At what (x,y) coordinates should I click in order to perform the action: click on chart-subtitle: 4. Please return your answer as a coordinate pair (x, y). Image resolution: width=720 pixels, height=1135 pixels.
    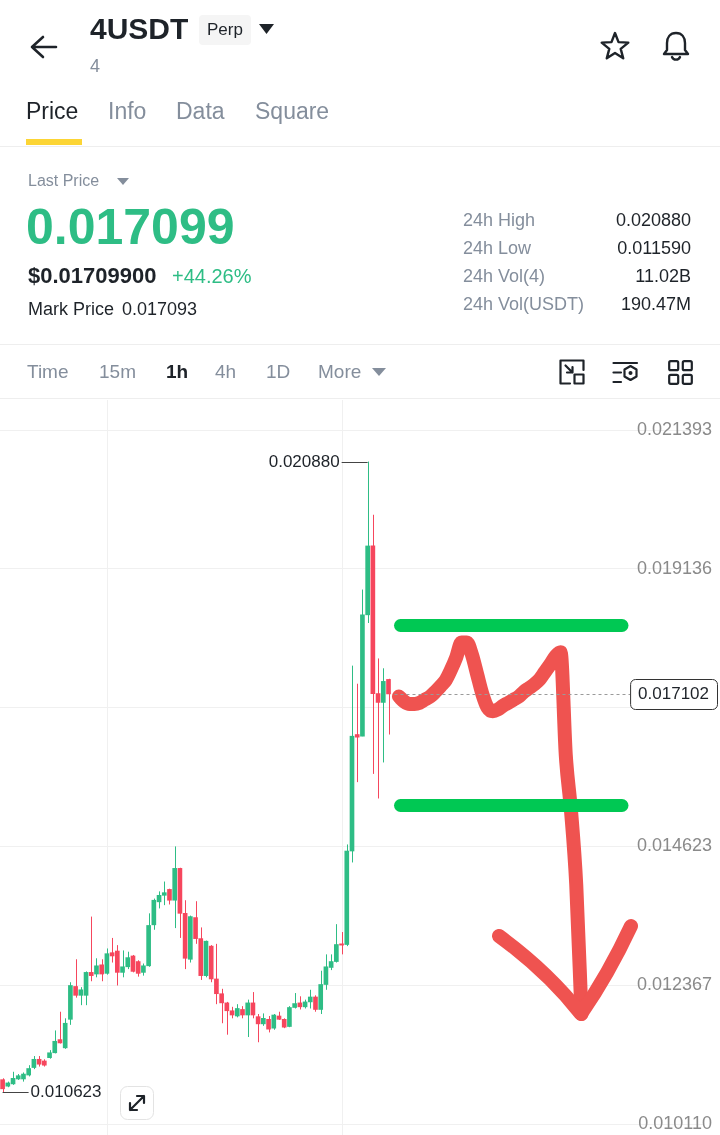
    Looking at the image, I should click on (95, 67).